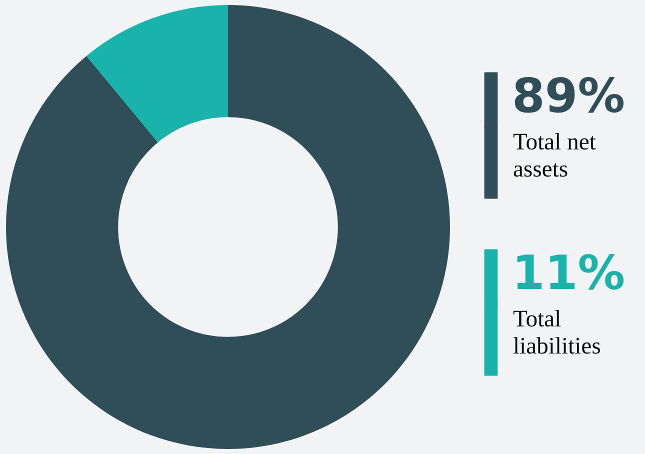 This screenshot has height=454, width=645. I want to click on data-label: 11%, so click(570, 272).